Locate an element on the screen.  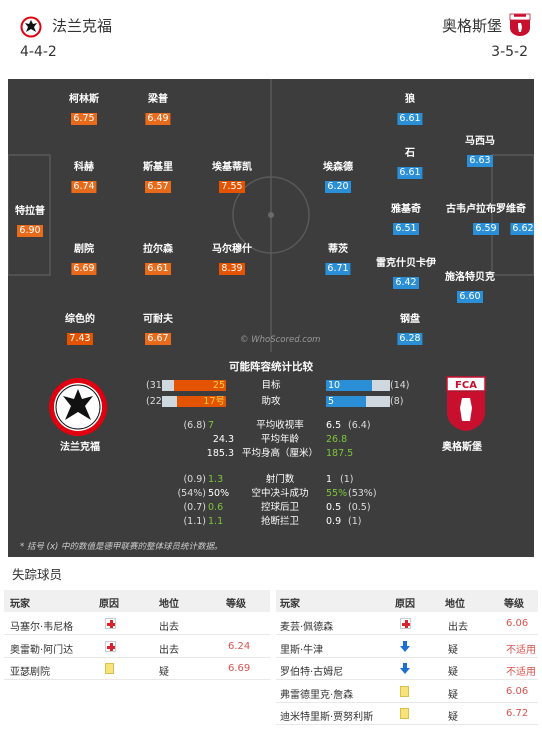
away-player-5: 古韦卢拉布罗维奇 6.59 is located at coordinates (486, 219).